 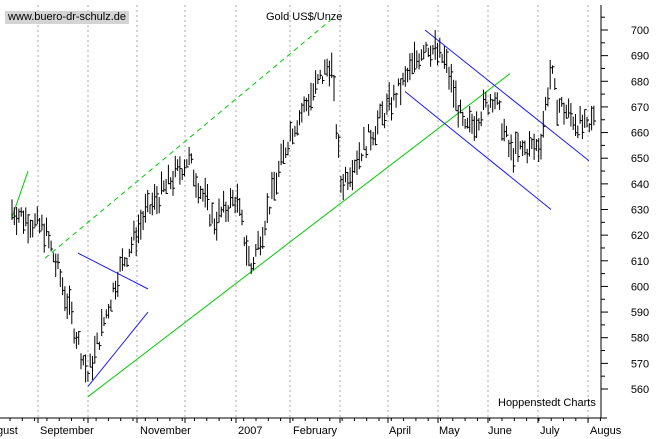 What do you see at coordinates (640, 159) in the screenshot?
I see `y-tick-label: 650` at bounding box center [640, 159].